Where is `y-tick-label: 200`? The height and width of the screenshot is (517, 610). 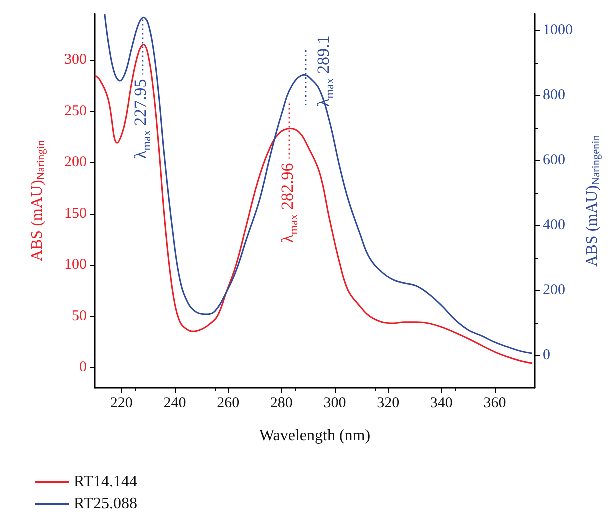
y-tick-label: 200 is located at coordinates (75, 162).